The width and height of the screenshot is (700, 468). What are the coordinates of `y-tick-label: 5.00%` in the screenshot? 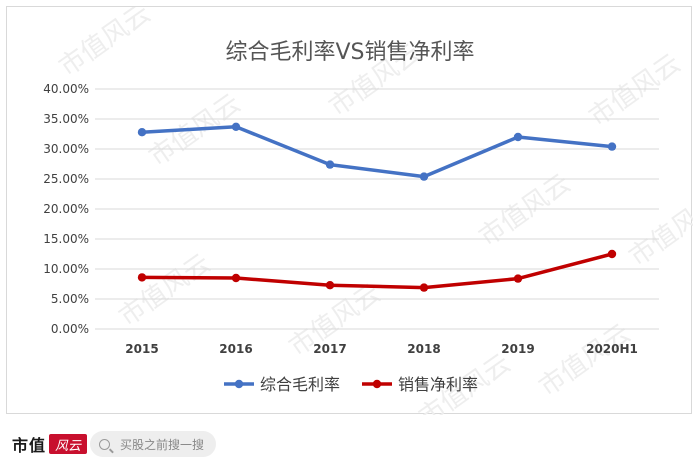 It's located at (70, 299).